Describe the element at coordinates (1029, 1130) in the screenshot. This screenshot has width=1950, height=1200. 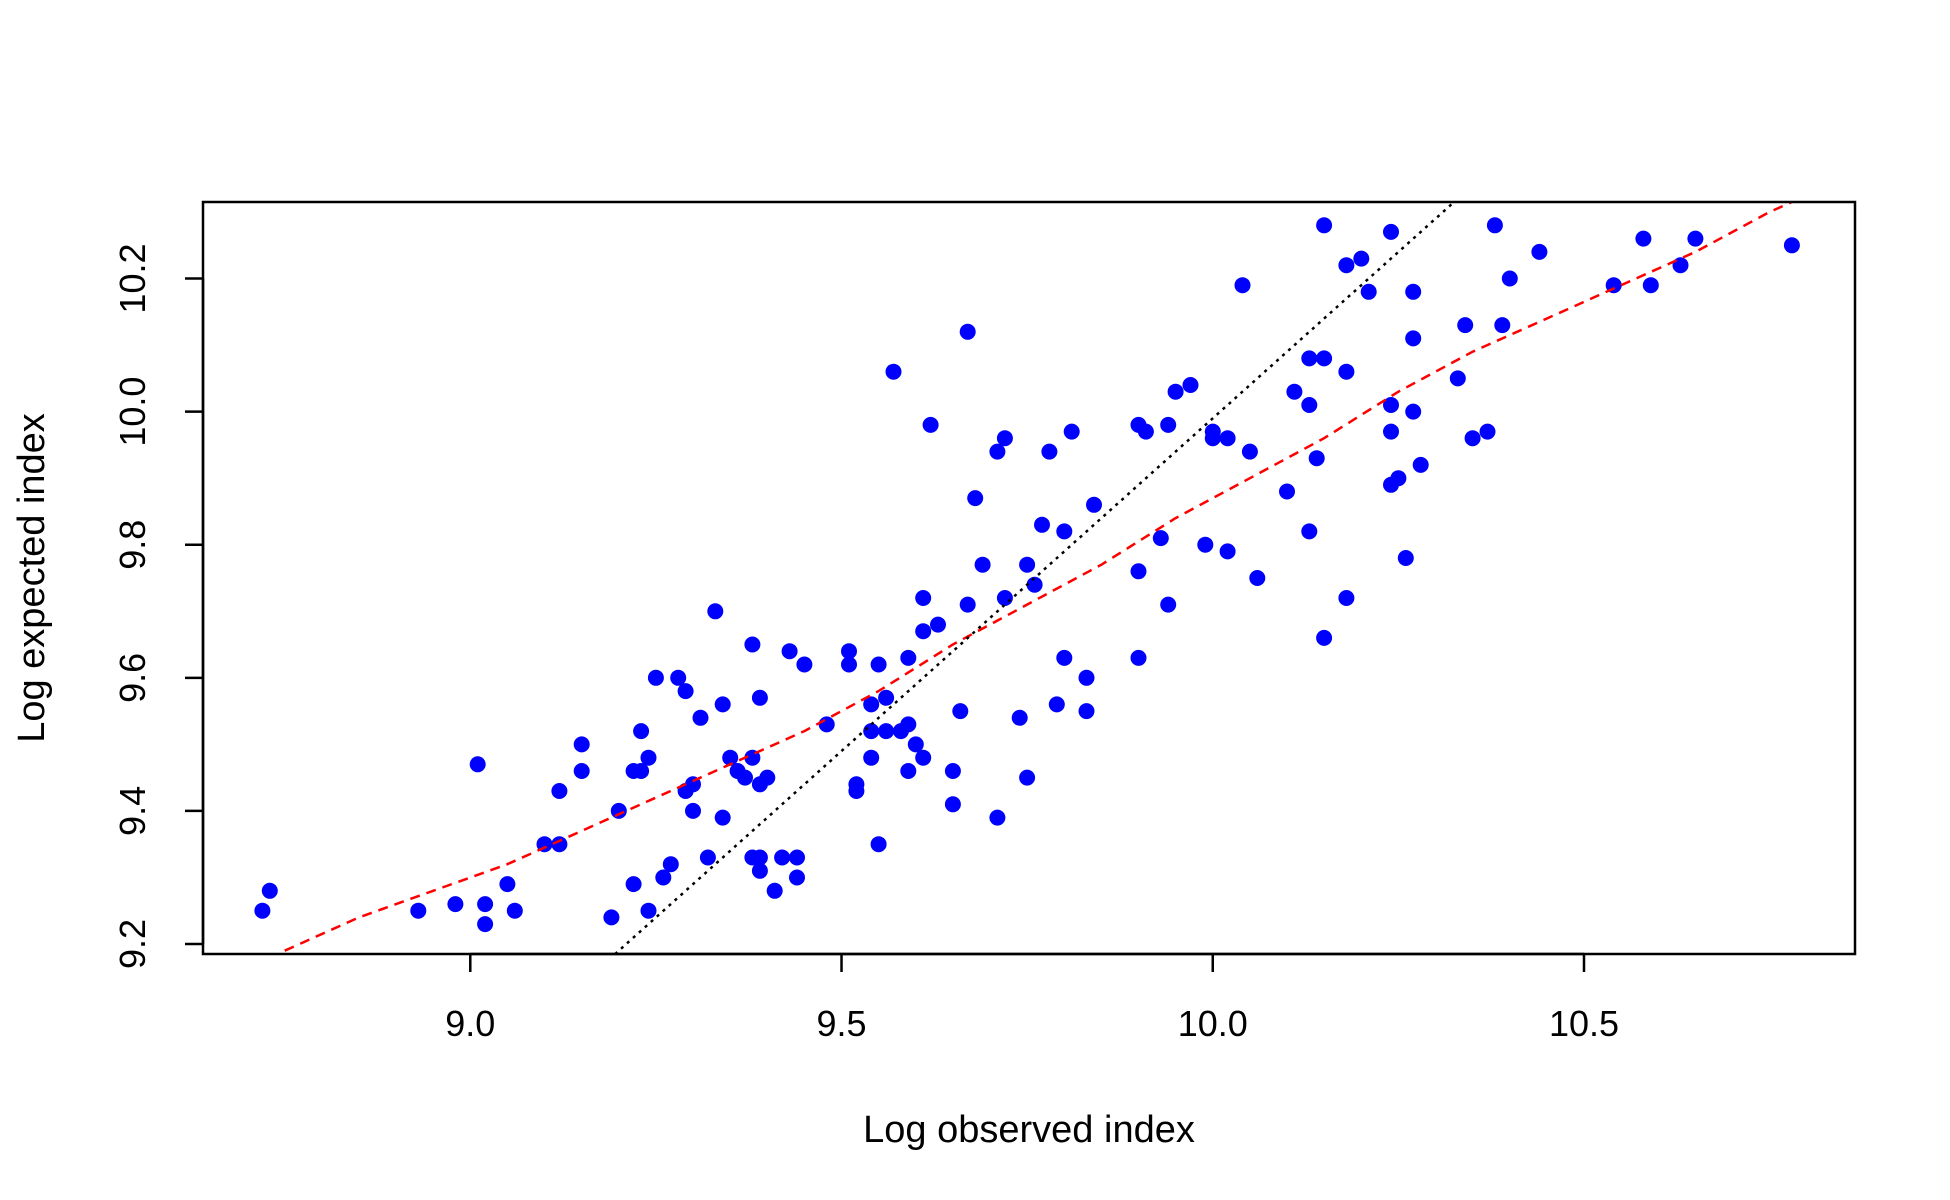
I see `x-axis-label: Log observed index` at that location.